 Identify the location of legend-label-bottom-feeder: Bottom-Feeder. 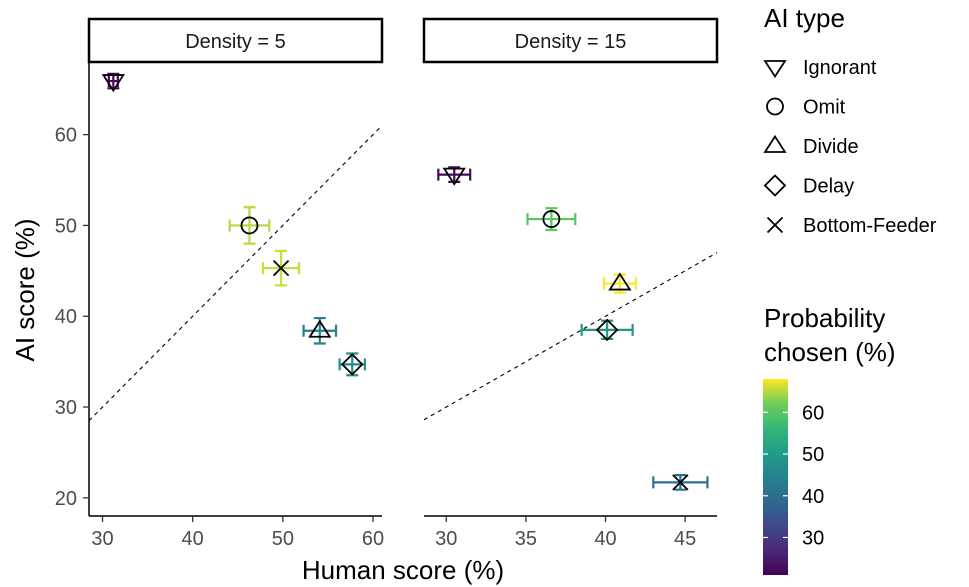
(870, 226).